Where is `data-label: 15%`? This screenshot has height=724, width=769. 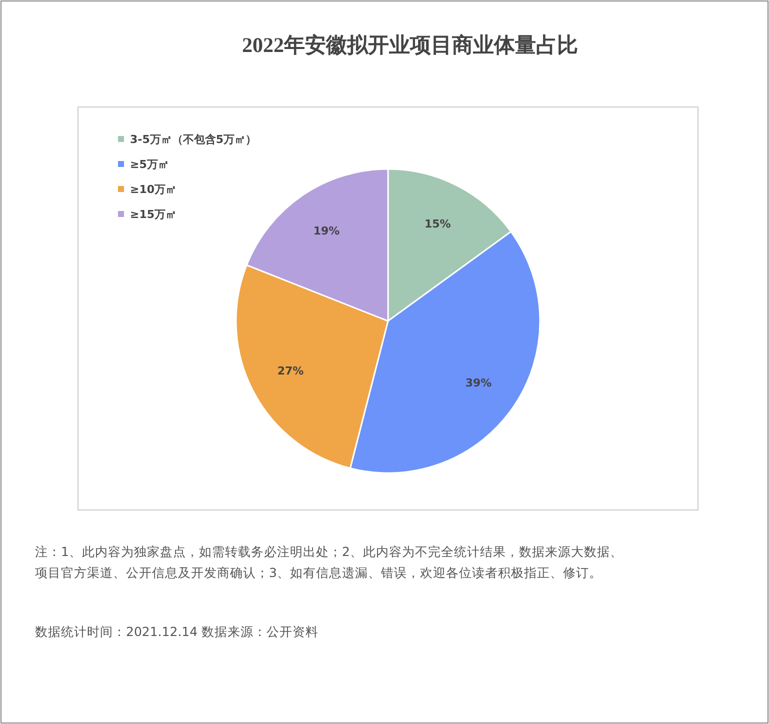
data-label: 15% is located at coordinates (437, 223).